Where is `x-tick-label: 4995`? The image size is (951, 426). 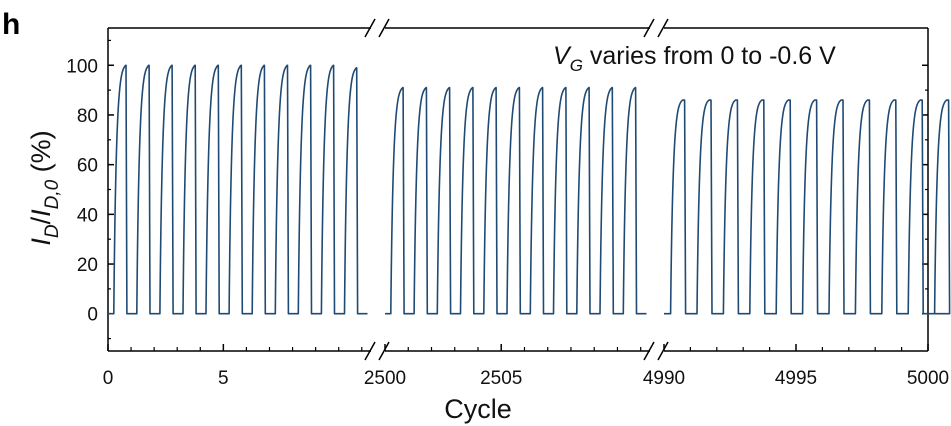 x-tick-label: 4995 is located at coordinates (796, 378).